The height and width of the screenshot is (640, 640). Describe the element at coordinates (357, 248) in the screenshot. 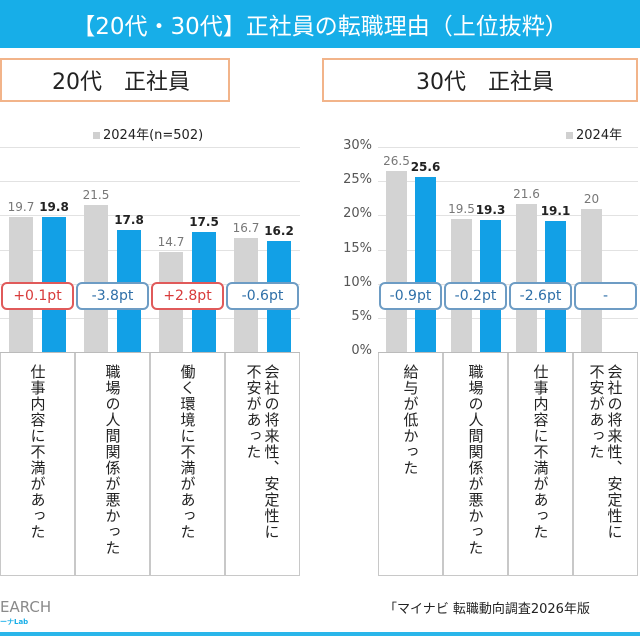

I see `y-tick-label: 15%` at that location.